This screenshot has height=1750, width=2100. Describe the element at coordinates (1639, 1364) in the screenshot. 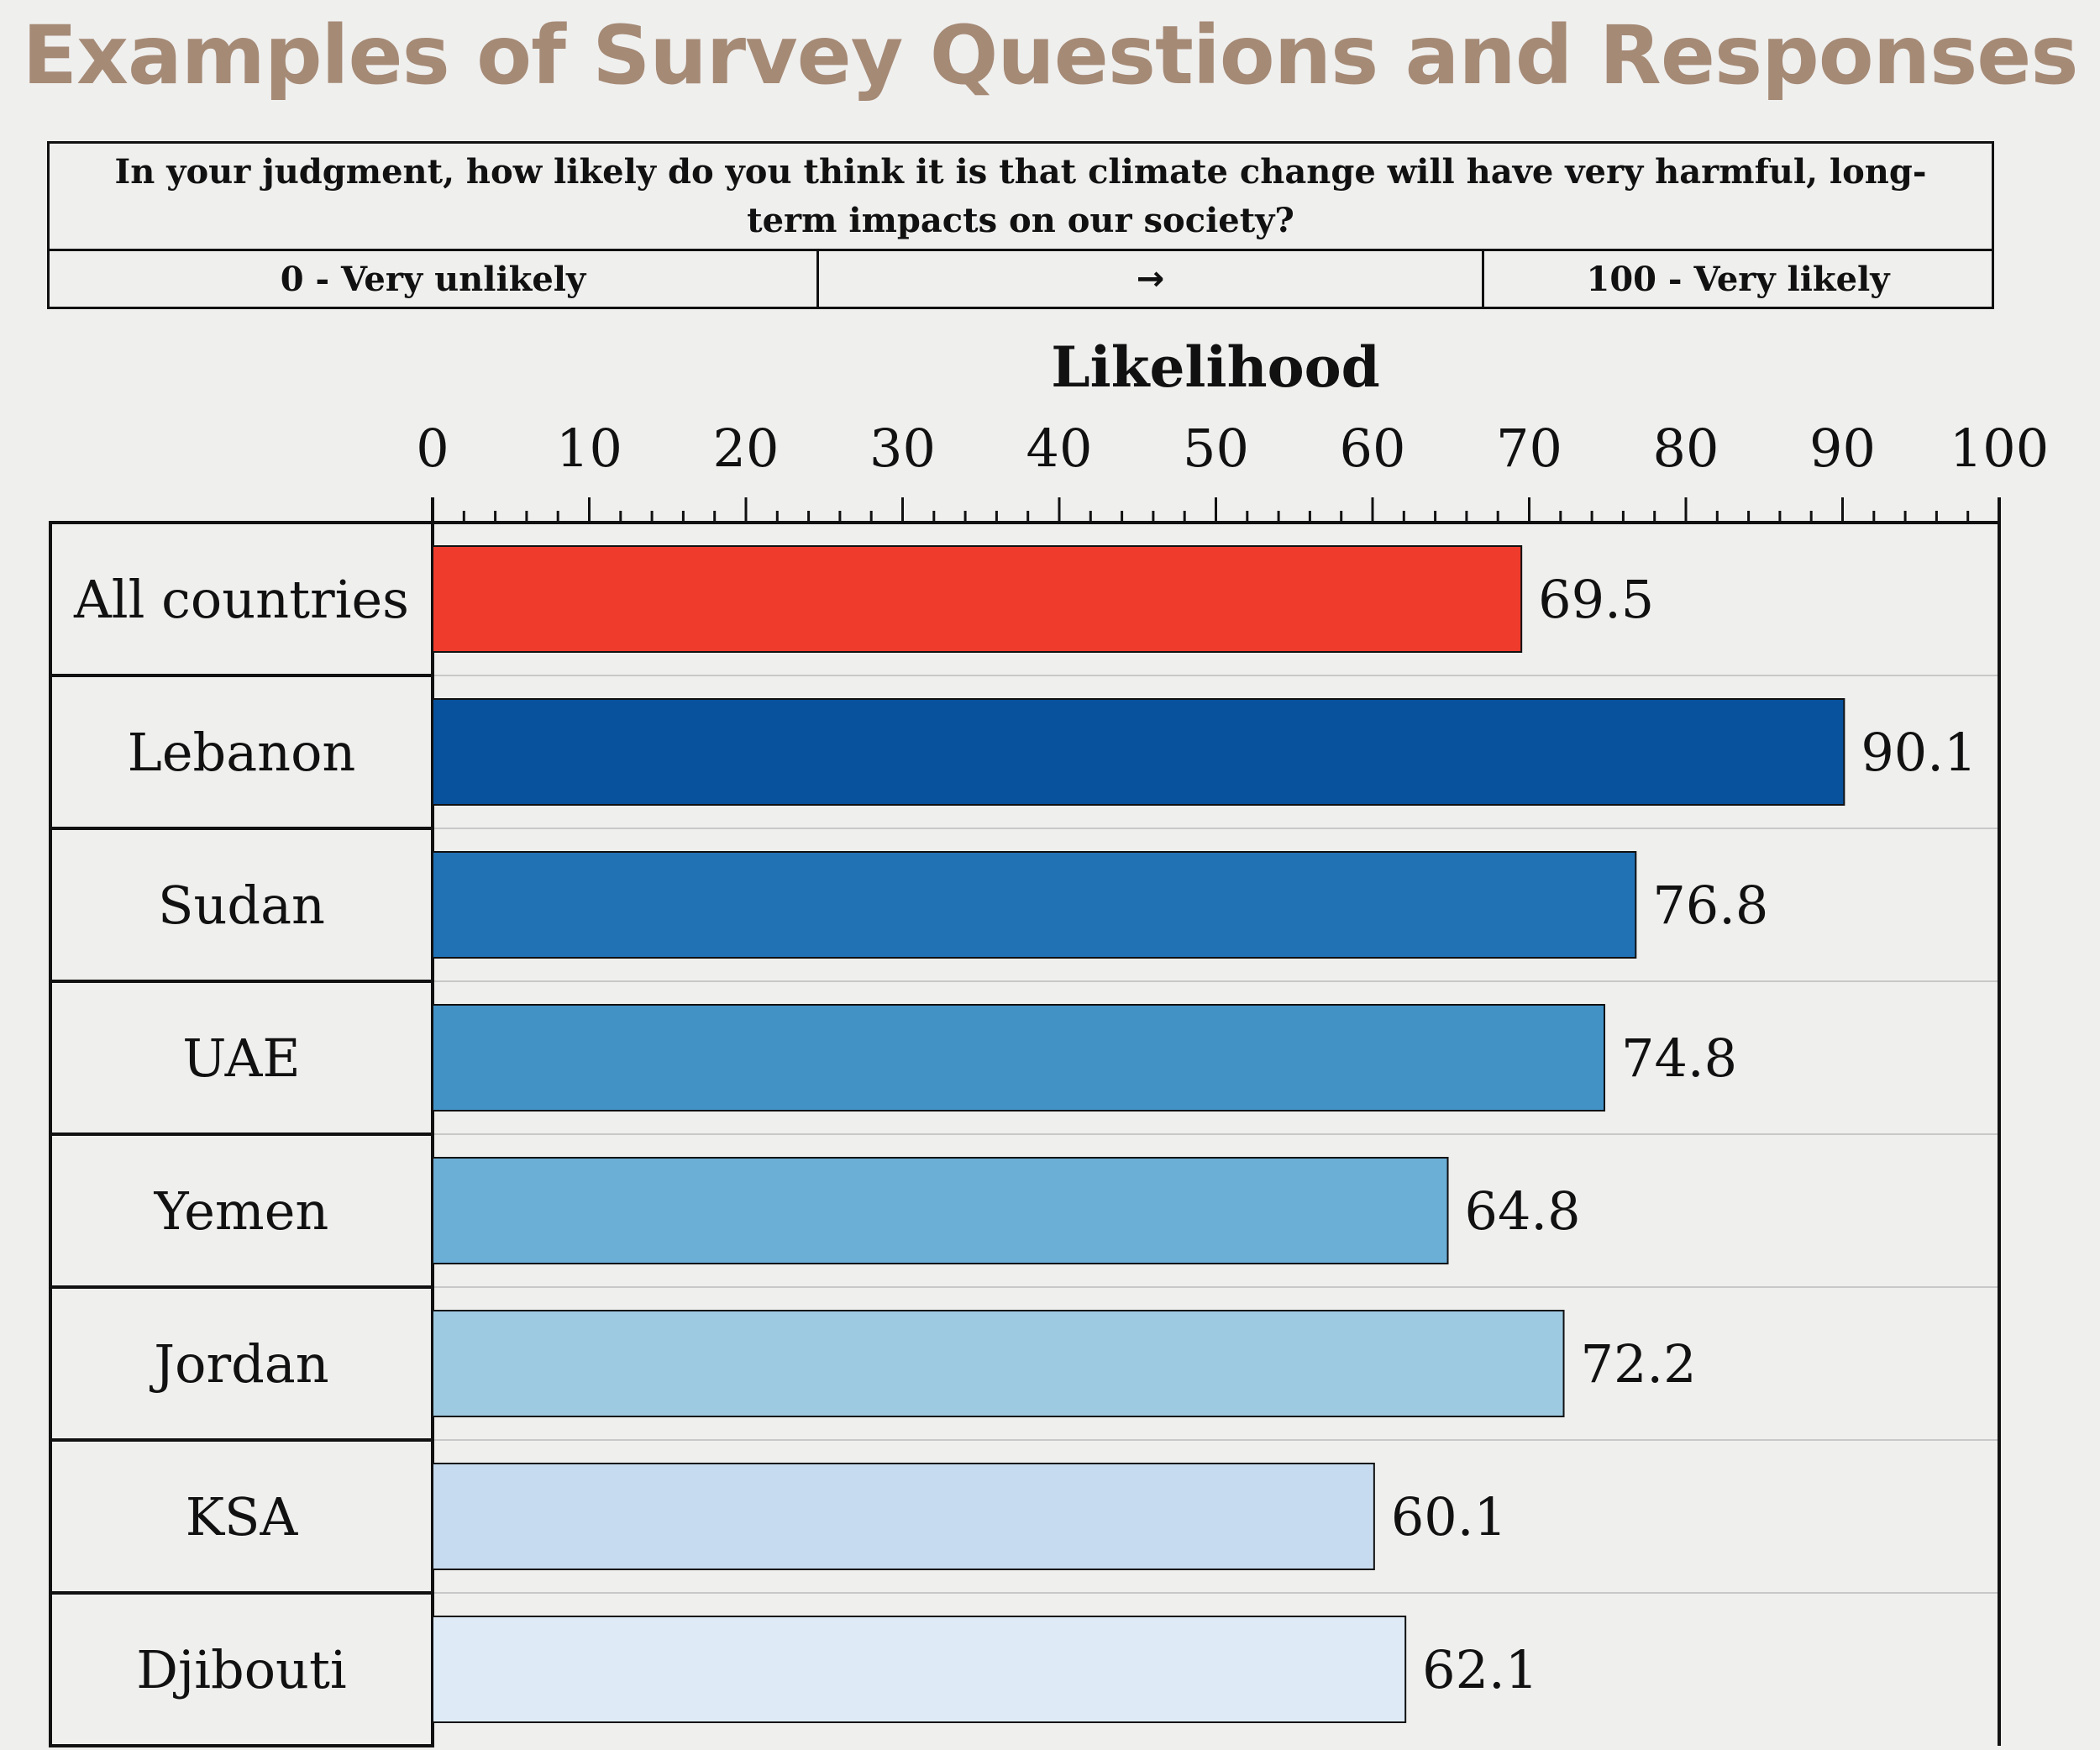

I see `value-label: 72.2` at that location.